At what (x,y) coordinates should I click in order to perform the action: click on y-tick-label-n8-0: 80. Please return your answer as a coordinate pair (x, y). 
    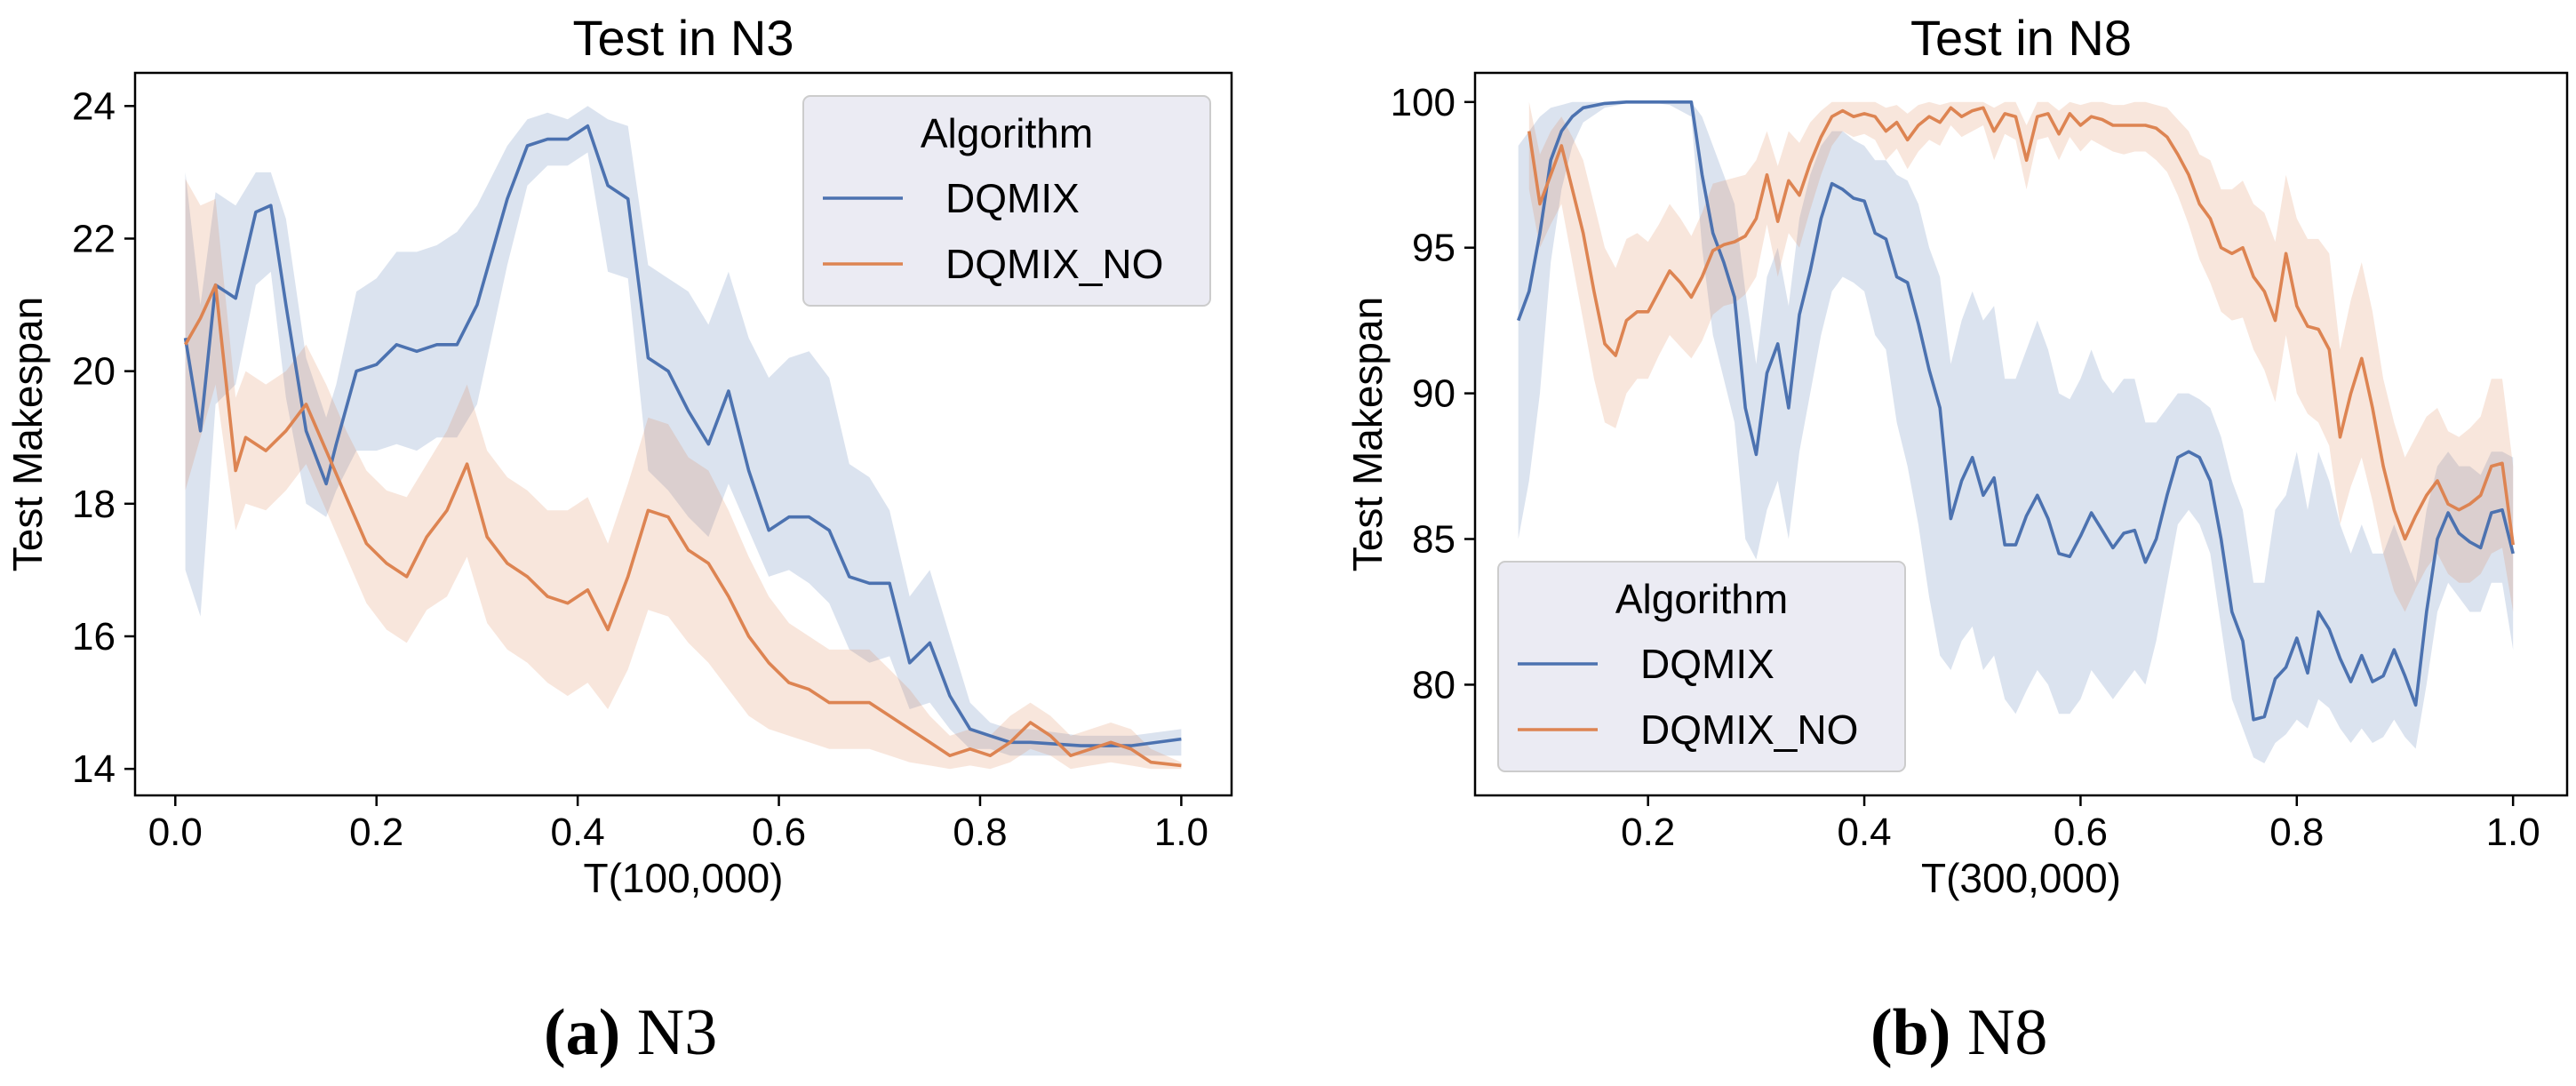
    Looking at the image, I should click on (1434, 685).